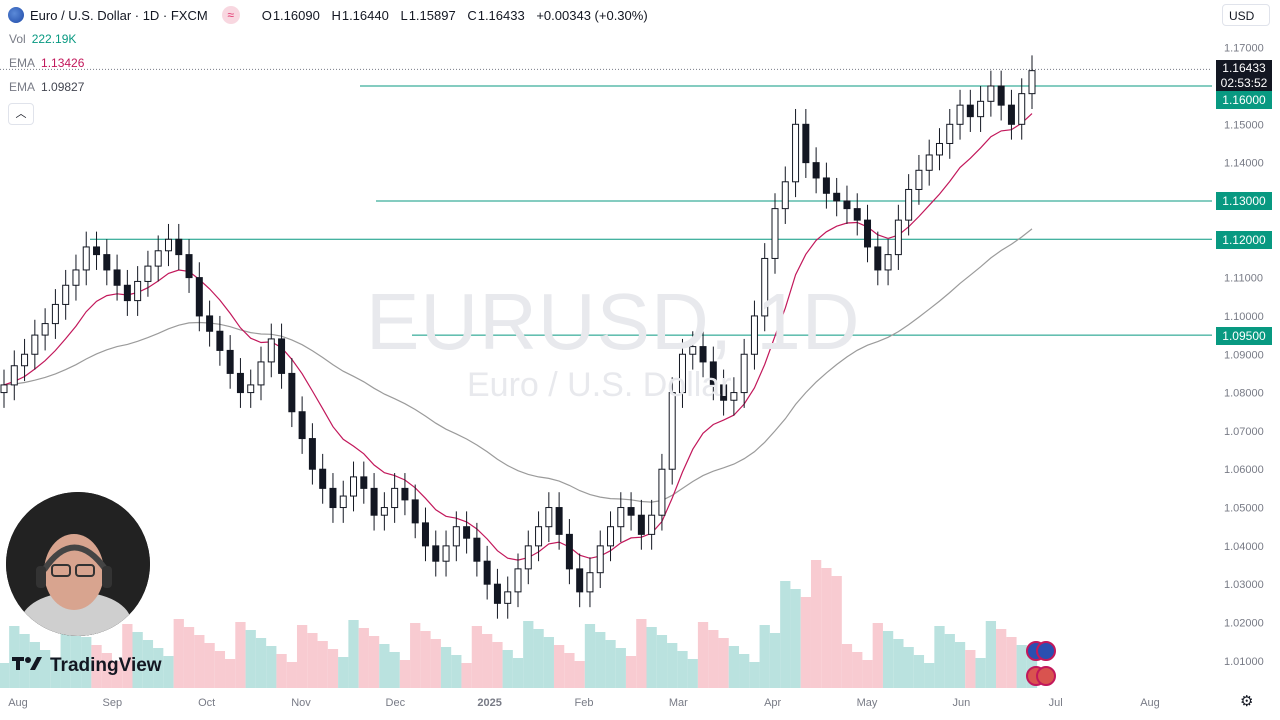  I want to click on y-tick-label: 1.11000, so click(1243, 279).